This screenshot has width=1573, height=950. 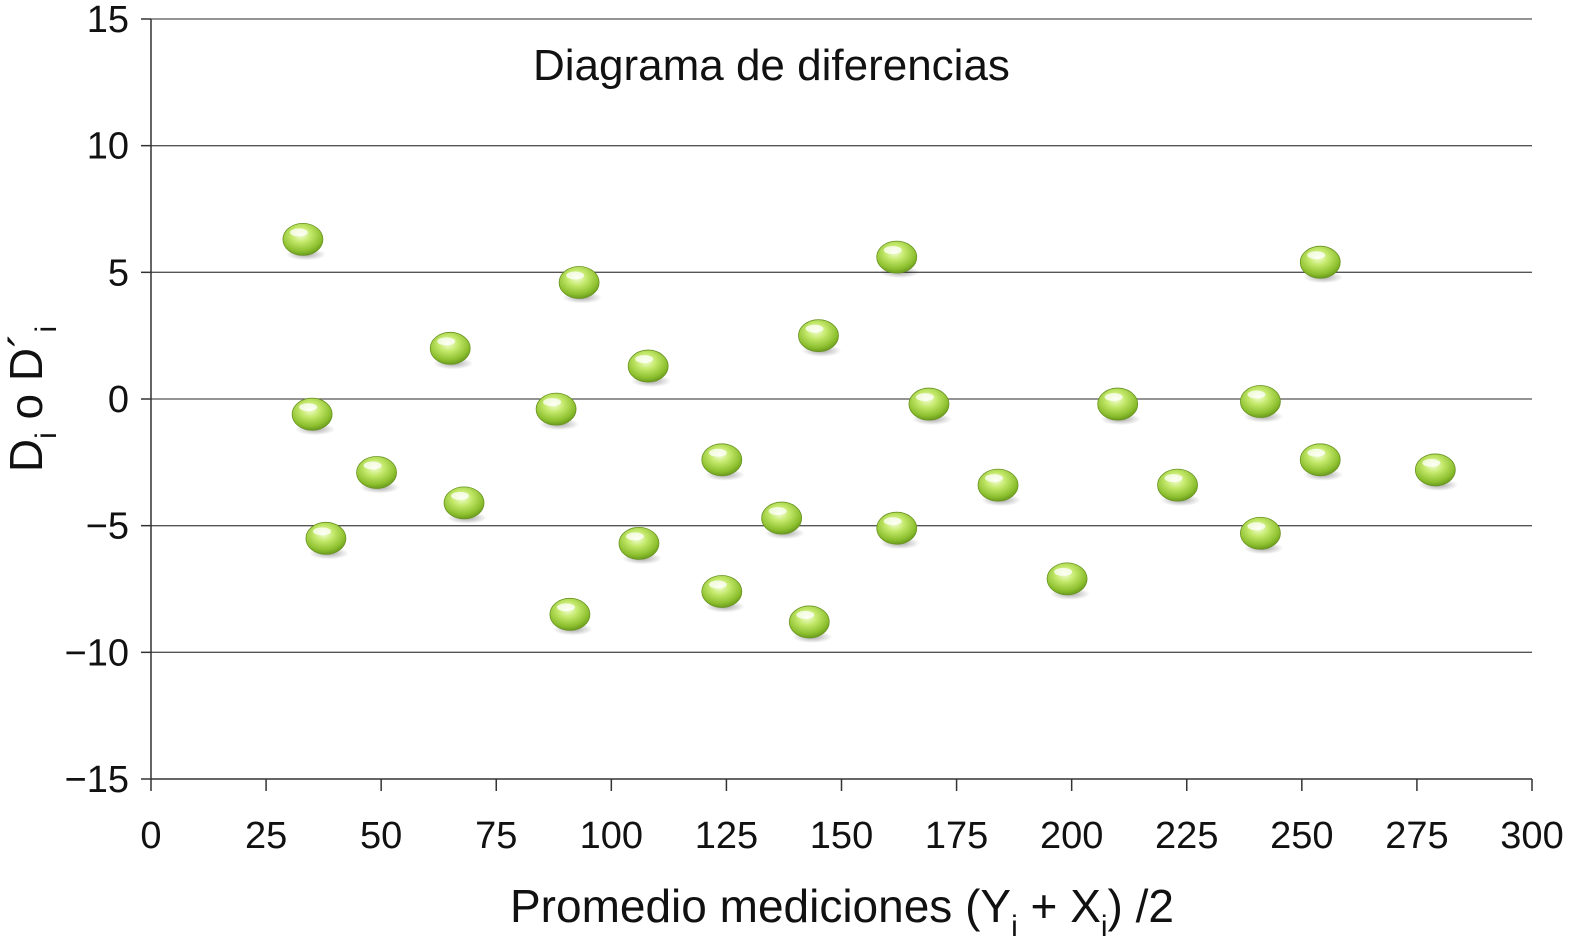 What do you see at coordinates (118, 400) in the screenshot?
I see `y-tick-label: 0` at bounding box center [118, 400].